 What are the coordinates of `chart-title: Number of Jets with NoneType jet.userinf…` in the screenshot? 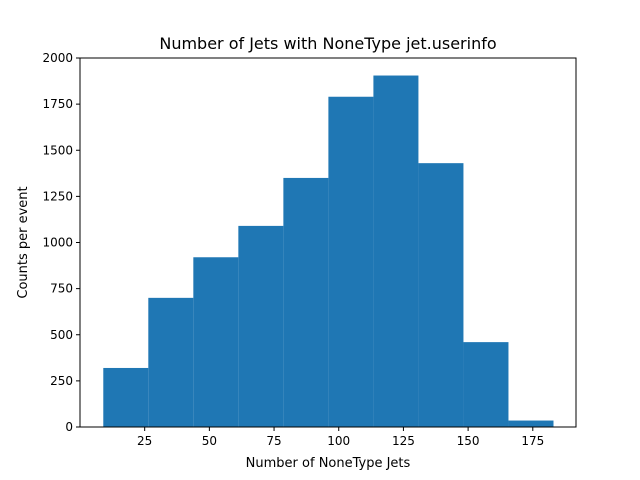 It's located at (327, 43).